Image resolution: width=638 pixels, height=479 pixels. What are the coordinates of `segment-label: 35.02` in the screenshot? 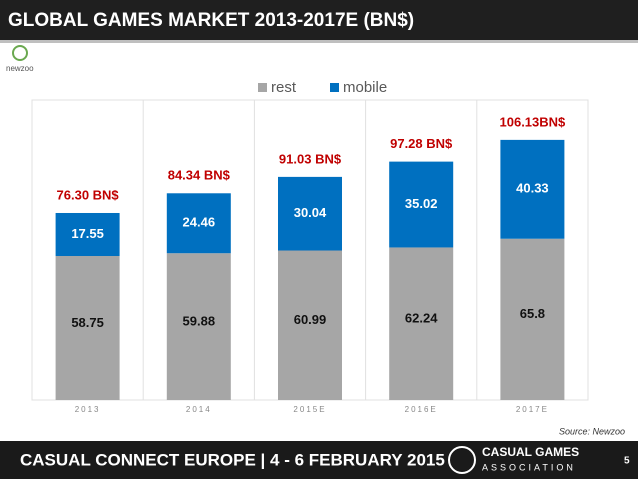 It's located at (421, 203).